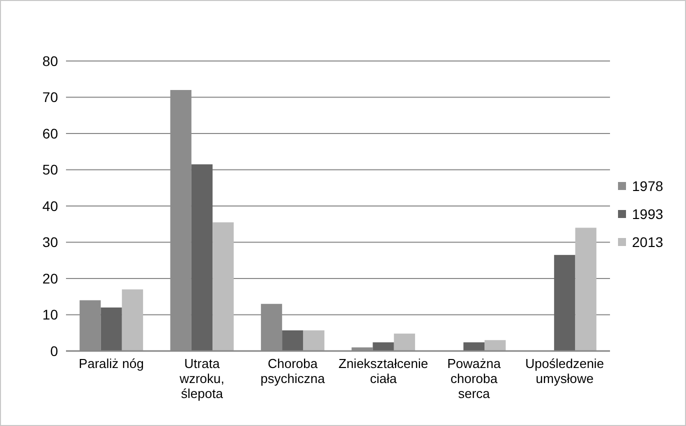  Describe the element at coordinates (293, 371) in the screenshot. I see `x-tick-label: Choroba psychiczna` at that location.